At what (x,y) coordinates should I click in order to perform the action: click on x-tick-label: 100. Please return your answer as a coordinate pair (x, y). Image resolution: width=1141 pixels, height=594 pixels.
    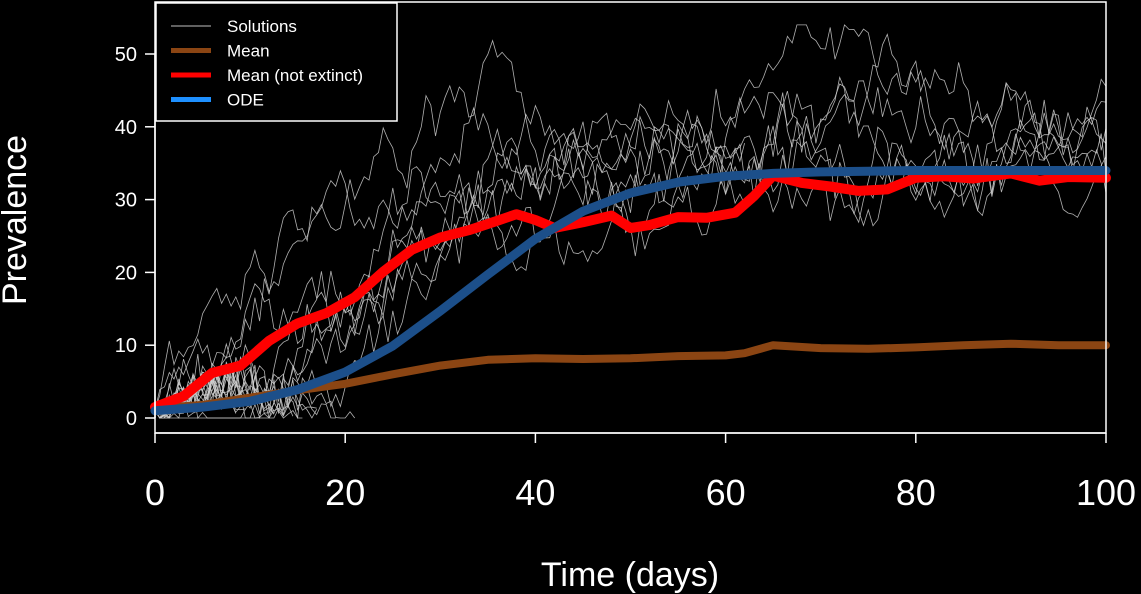
    Looking at the image, I should click on (1106, 492).